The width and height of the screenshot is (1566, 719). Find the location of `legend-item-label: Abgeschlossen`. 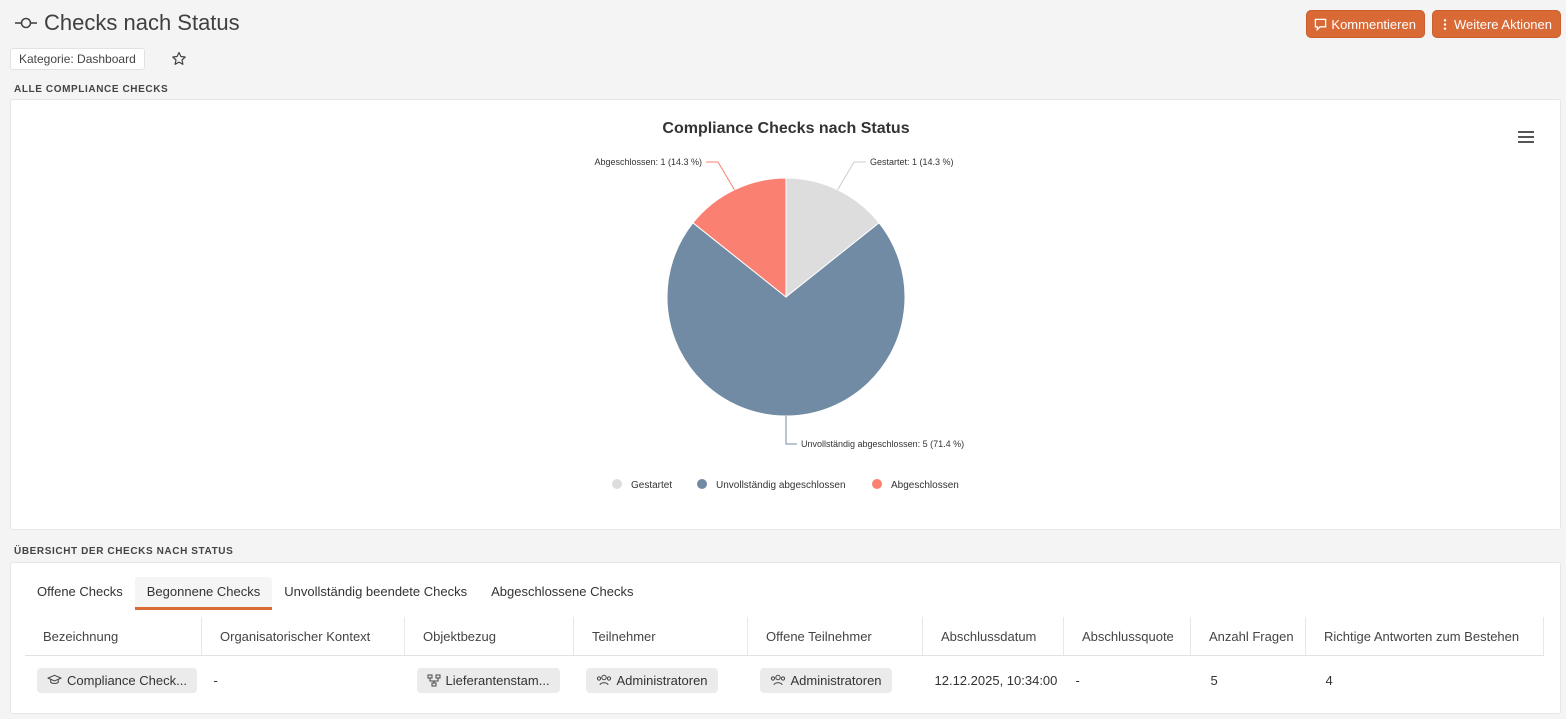

legend-item-label: Abgeschlossen is located at coordinates (925, 485).